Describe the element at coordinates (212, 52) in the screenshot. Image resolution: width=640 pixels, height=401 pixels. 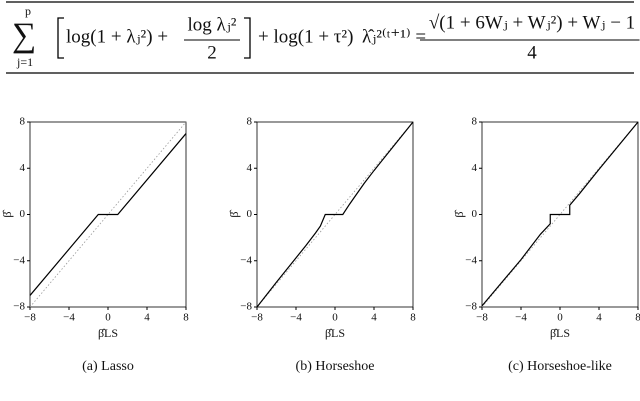
I see `fraction-denominator: 2` at that location.